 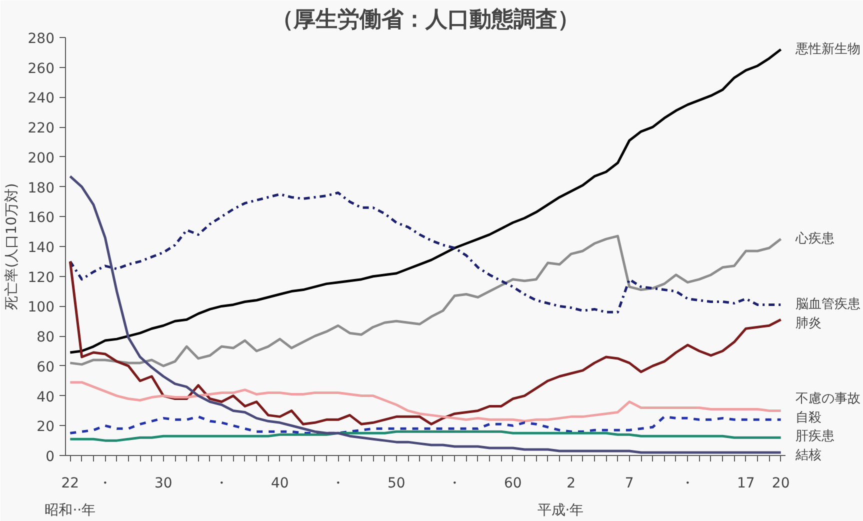 I want to click on y-tick-label: 60, so click(x=45, y=367).